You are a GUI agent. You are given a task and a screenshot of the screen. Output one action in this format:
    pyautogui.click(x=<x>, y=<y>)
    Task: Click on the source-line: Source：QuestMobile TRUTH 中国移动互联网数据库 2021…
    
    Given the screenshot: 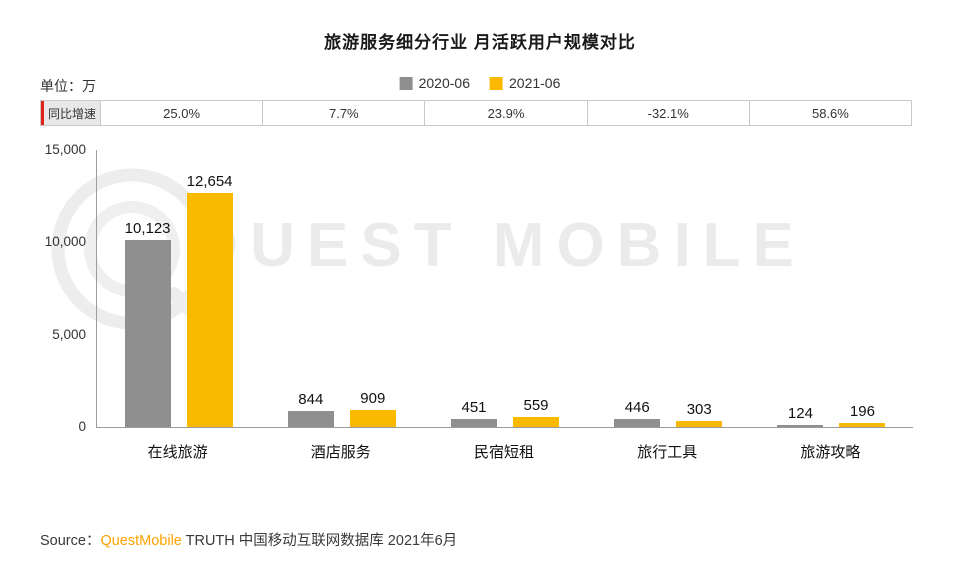 What is the action you would take?
    pyautogui.click(x=248, y=539)
    